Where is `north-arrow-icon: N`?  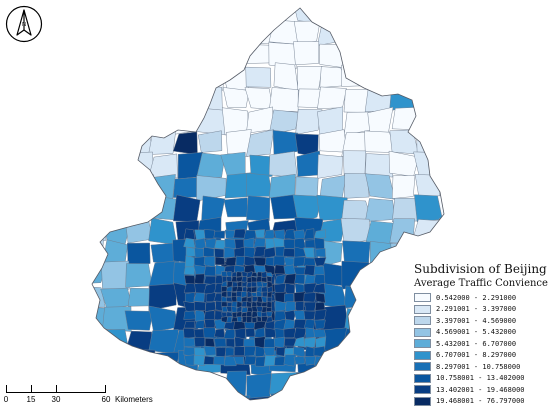 north-arrow-icon: N is located at coordinates (24, 24).